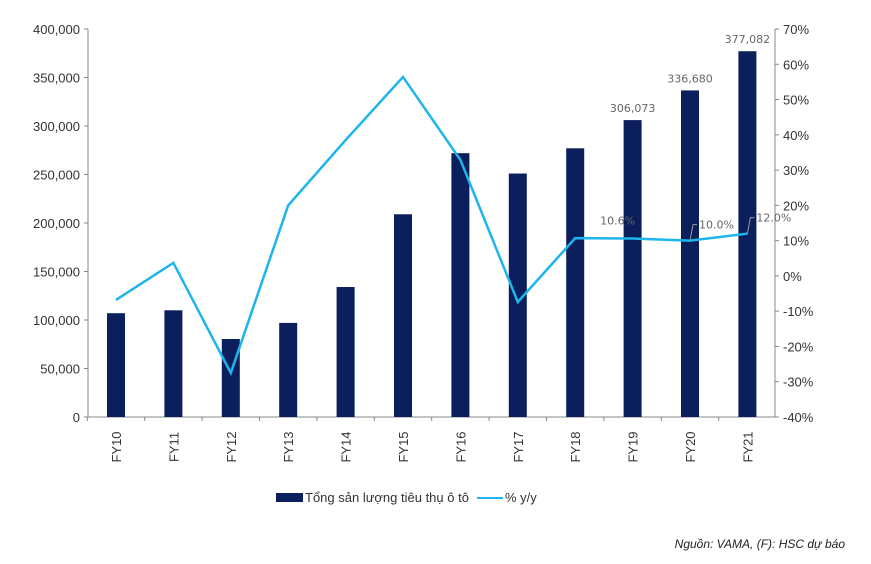 The width and height of the screenshot is (871, 564). I want to click on bar-FY18, so click(575, 282).